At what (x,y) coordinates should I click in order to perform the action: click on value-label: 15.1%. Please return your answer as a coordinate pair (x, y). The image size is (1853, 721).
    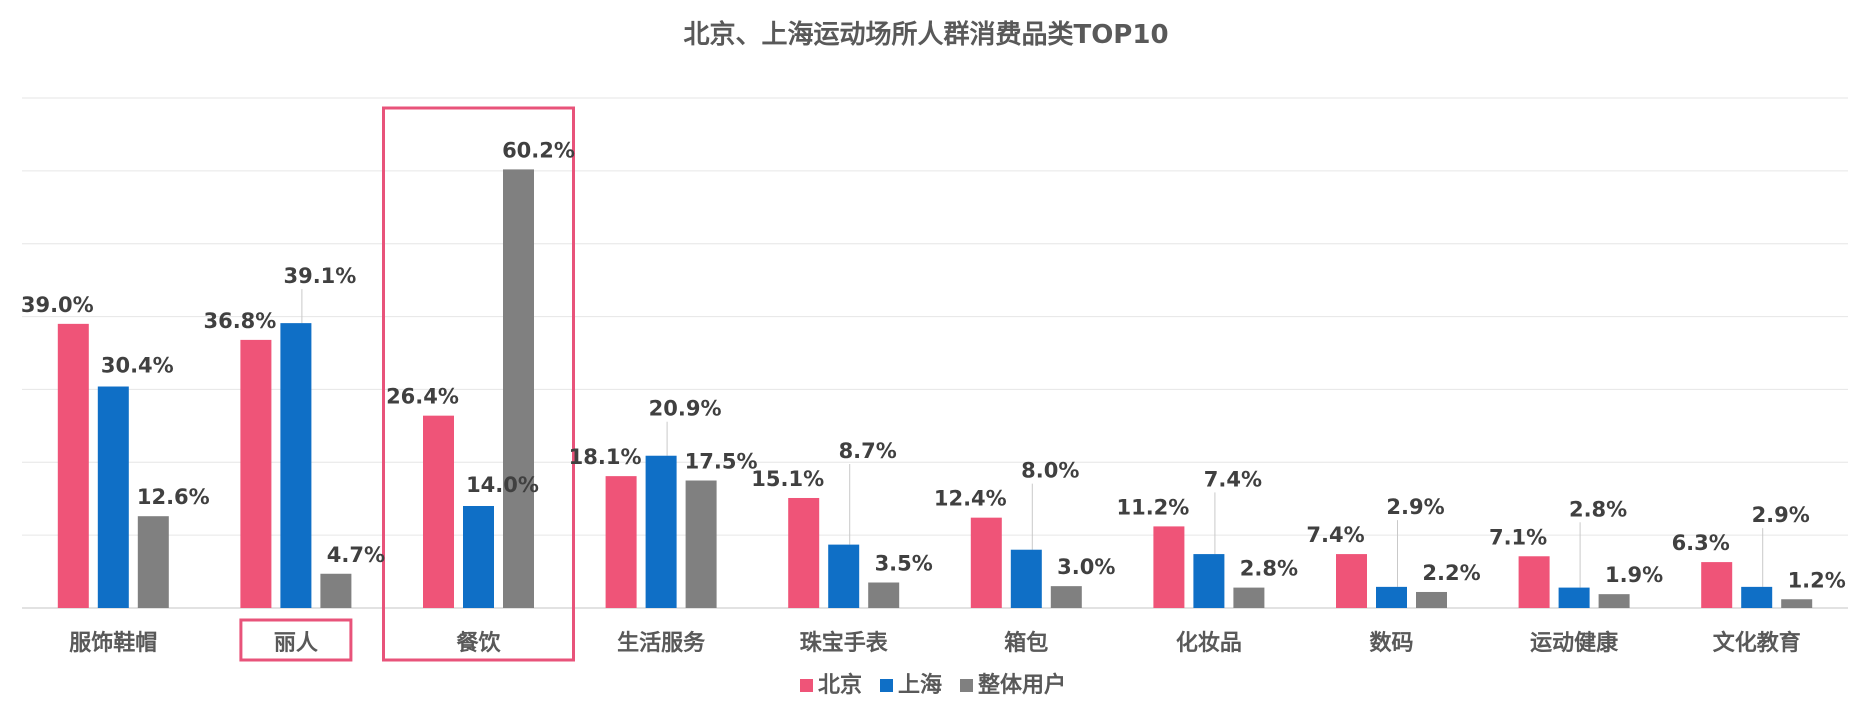
    Looking at the image, I should click on (787, 479).